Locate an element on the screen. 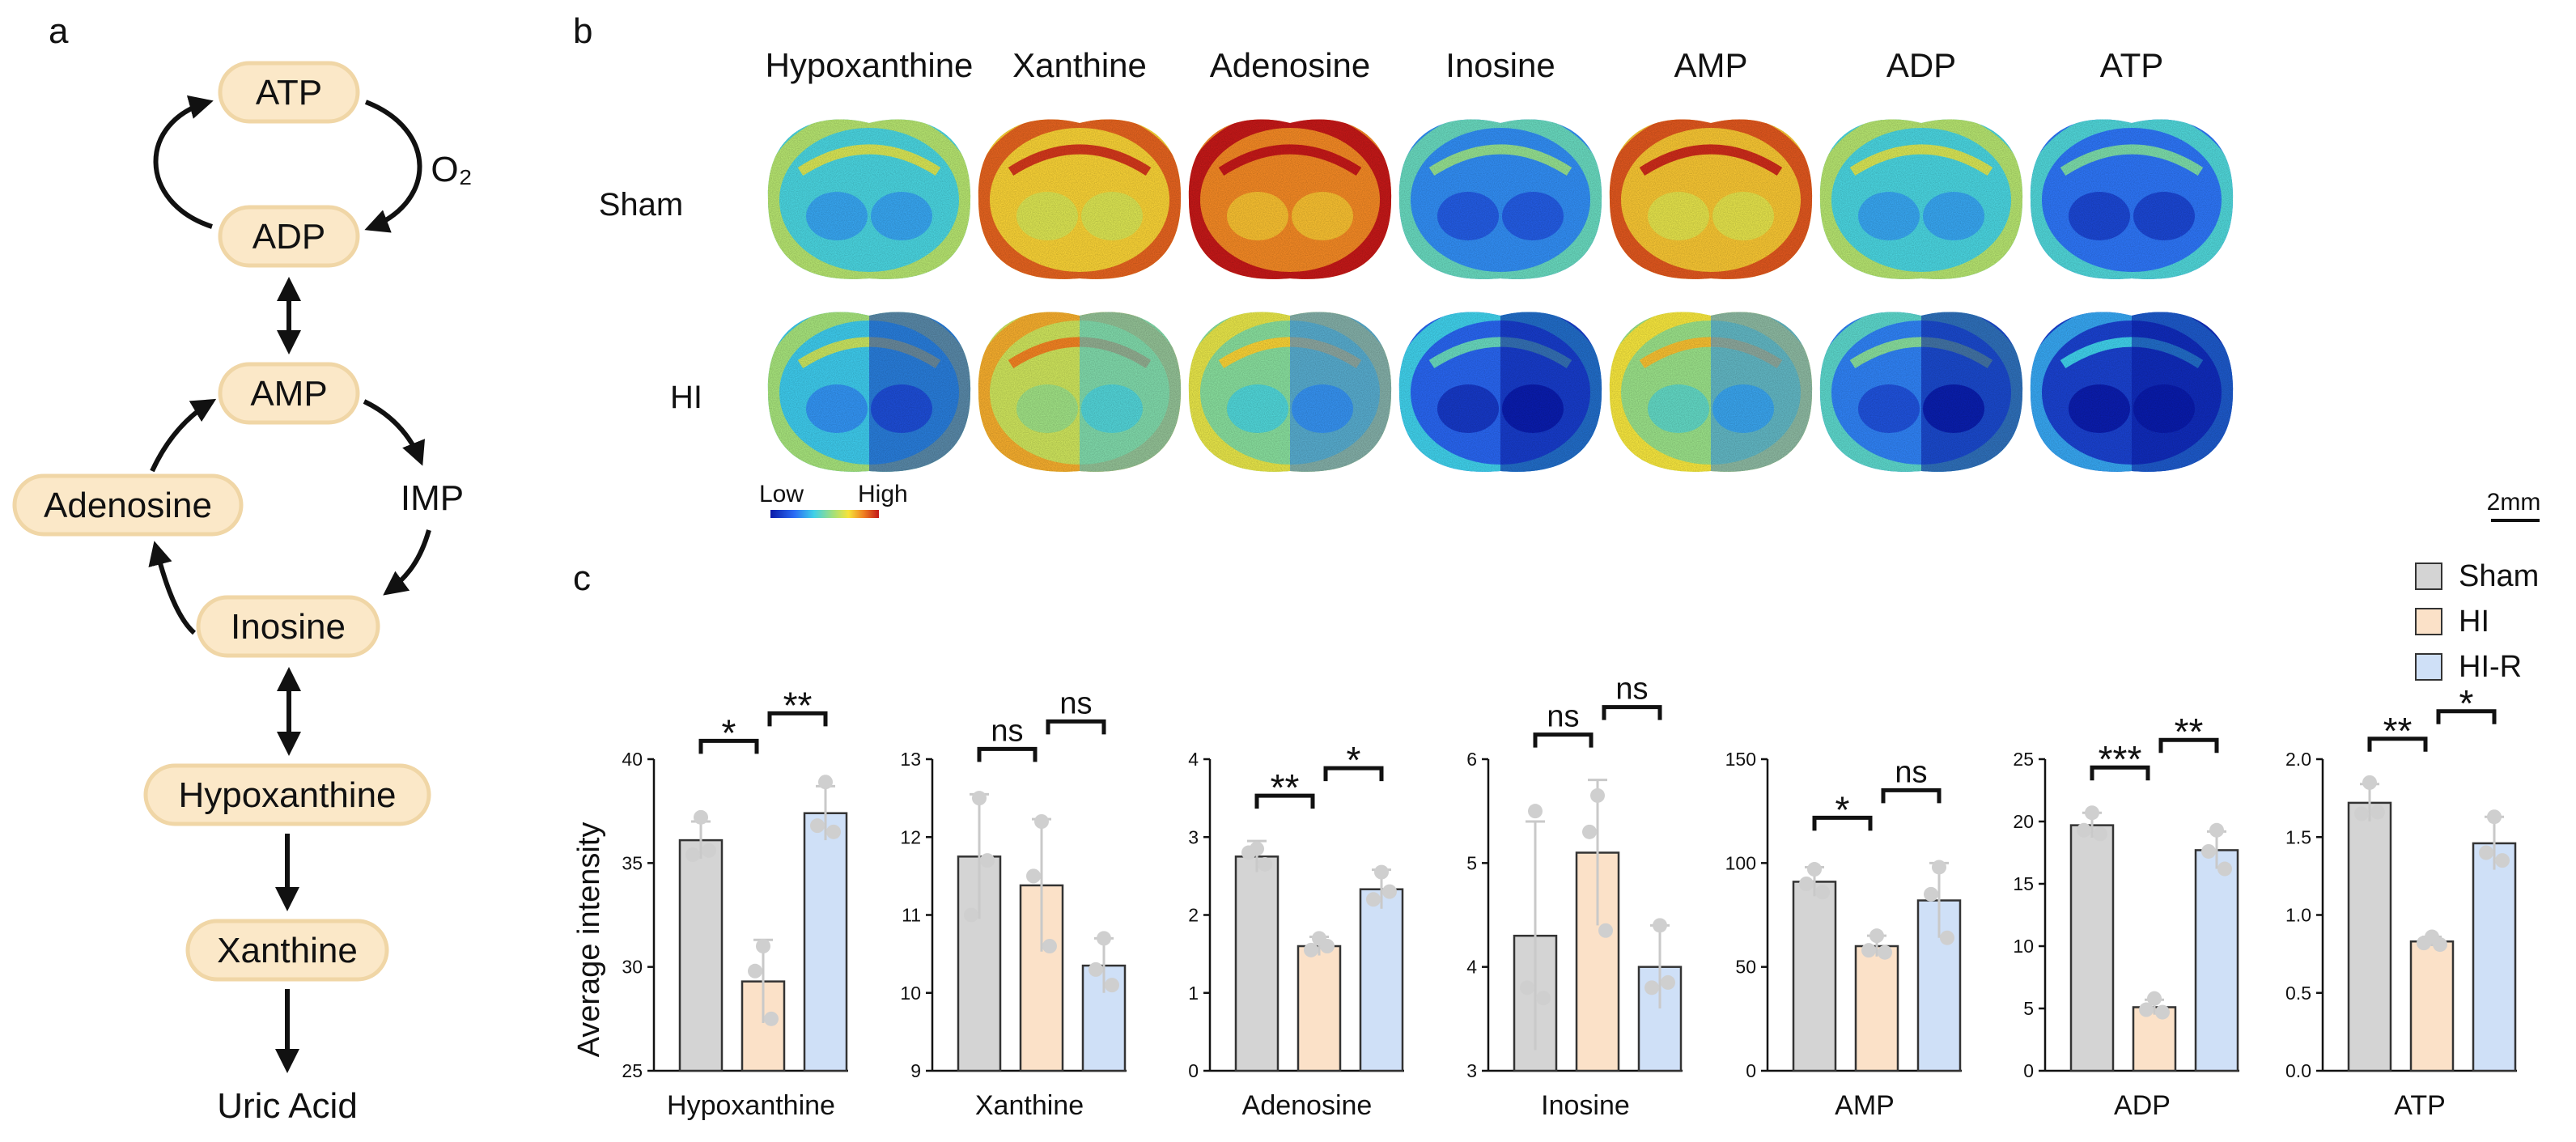 This screenshot has height=1142, width=2576. chart-title: ADP is located at coordinates (2142, 1105).